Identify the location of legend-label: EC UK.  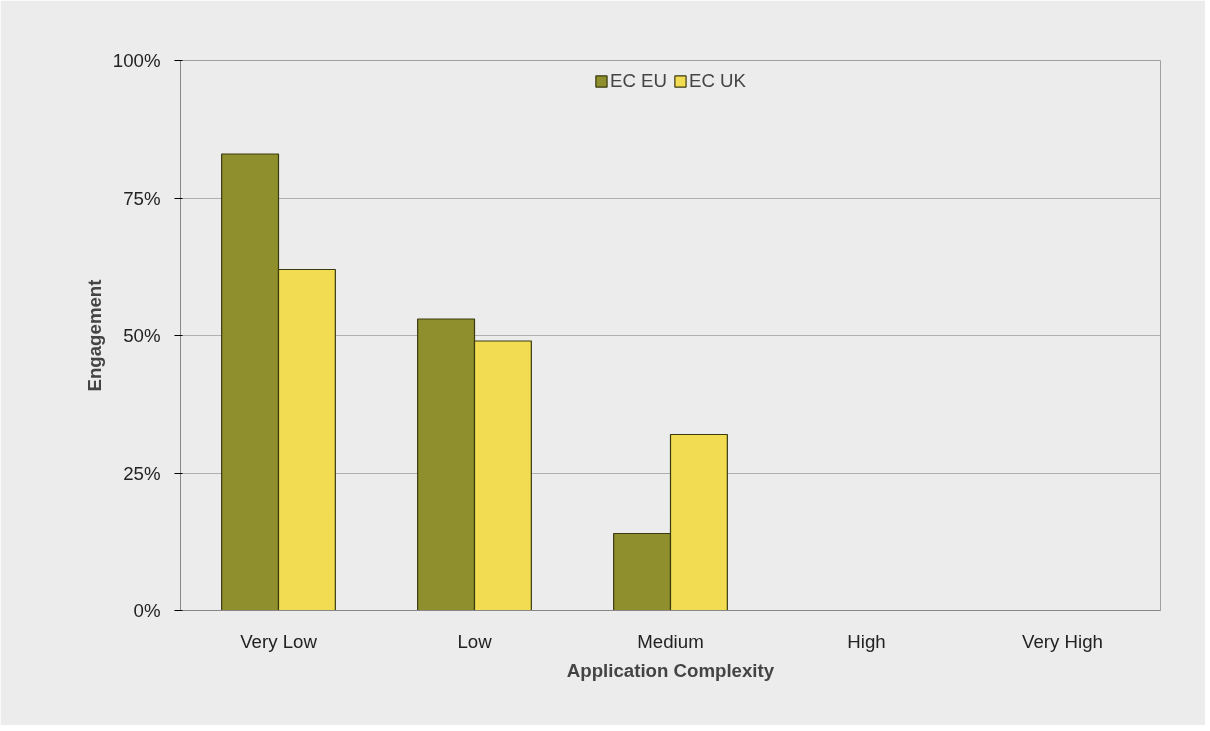
(718, 81).